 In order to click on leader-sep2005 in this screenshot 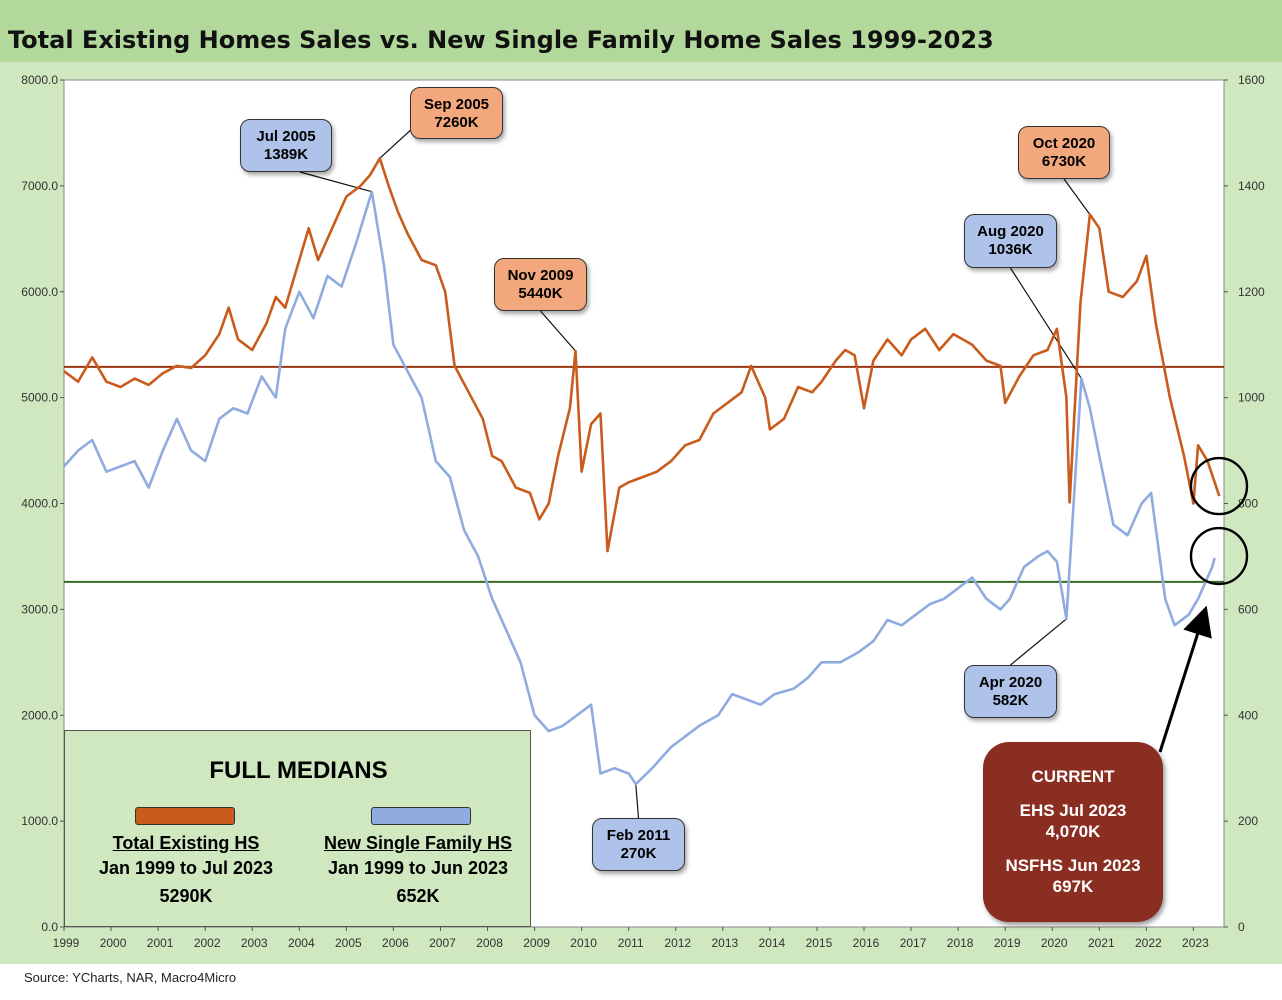, I will do `click(397, 142)`.